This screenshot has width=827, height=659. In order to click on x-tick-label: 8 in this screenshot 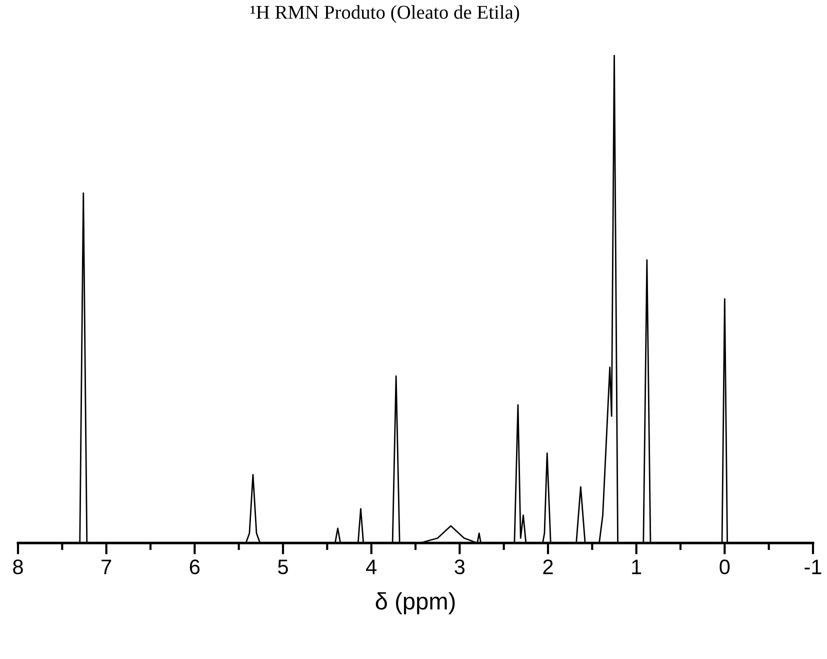, I will do `click(18, 567)`.